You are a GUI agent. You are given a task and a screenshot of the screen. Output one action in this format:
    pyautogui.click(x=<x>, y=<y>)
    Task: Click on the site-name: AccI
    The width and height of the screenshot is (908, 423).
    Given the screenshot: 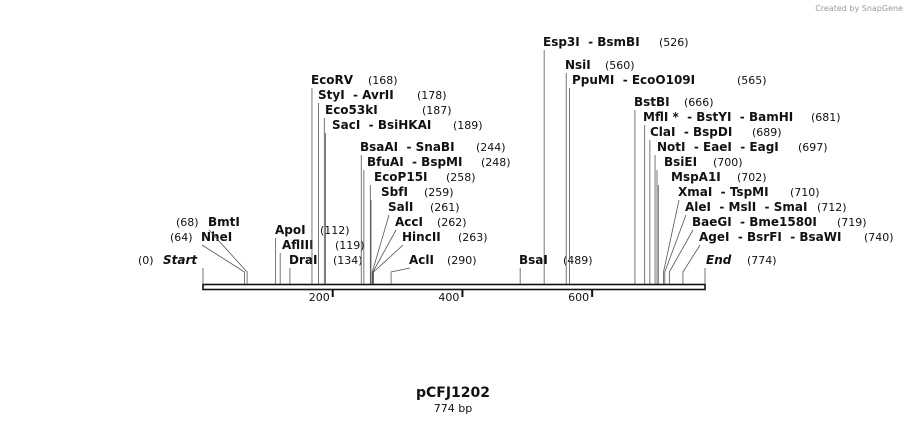 What is the action you would take?
    pyautogui.click(x=409, y=222)
    